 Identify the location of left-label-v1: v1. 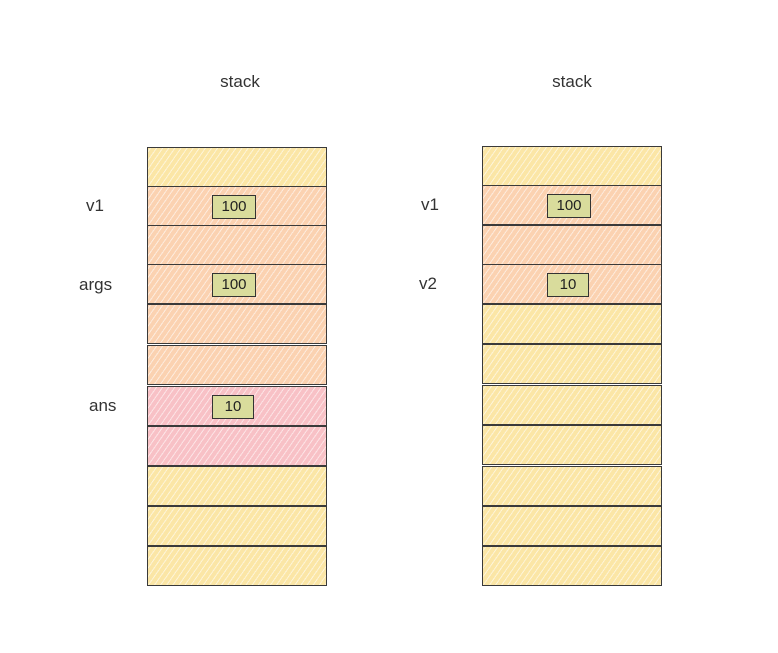
(95, 205).